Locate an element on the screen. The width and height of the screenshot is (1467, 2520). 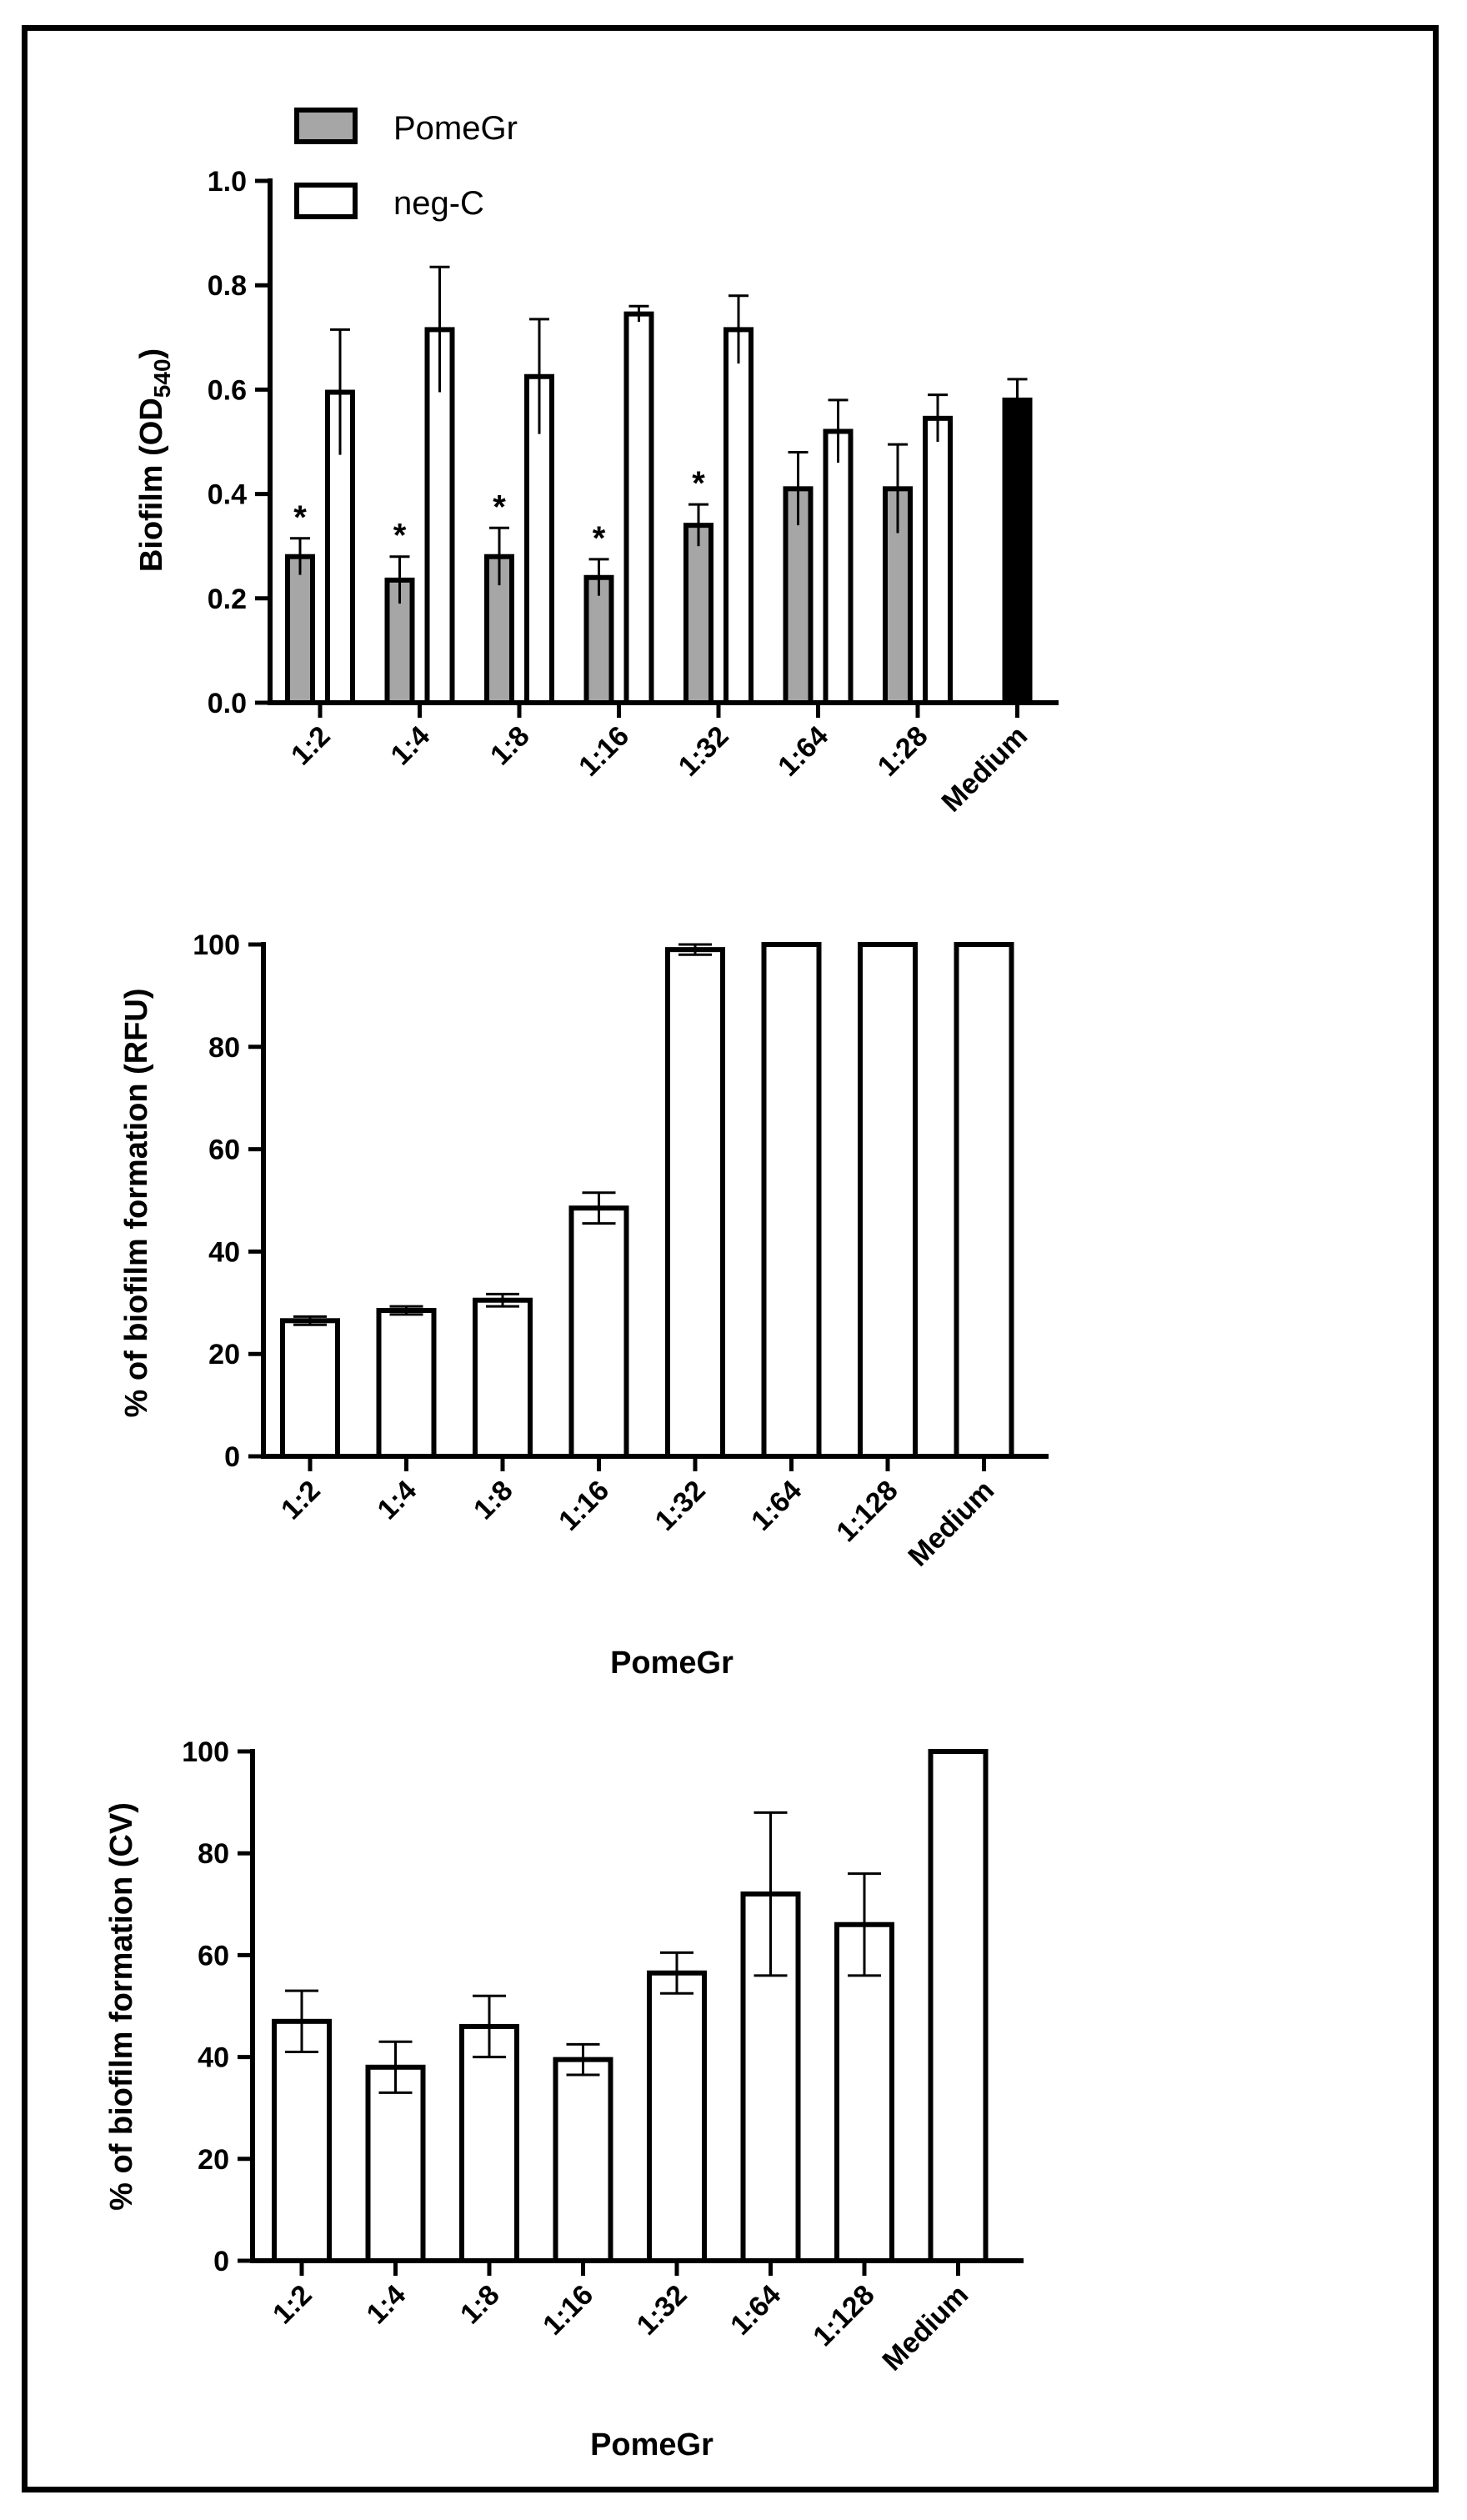
y-tick-label: 0.8 is located at coordinates (227, 286).